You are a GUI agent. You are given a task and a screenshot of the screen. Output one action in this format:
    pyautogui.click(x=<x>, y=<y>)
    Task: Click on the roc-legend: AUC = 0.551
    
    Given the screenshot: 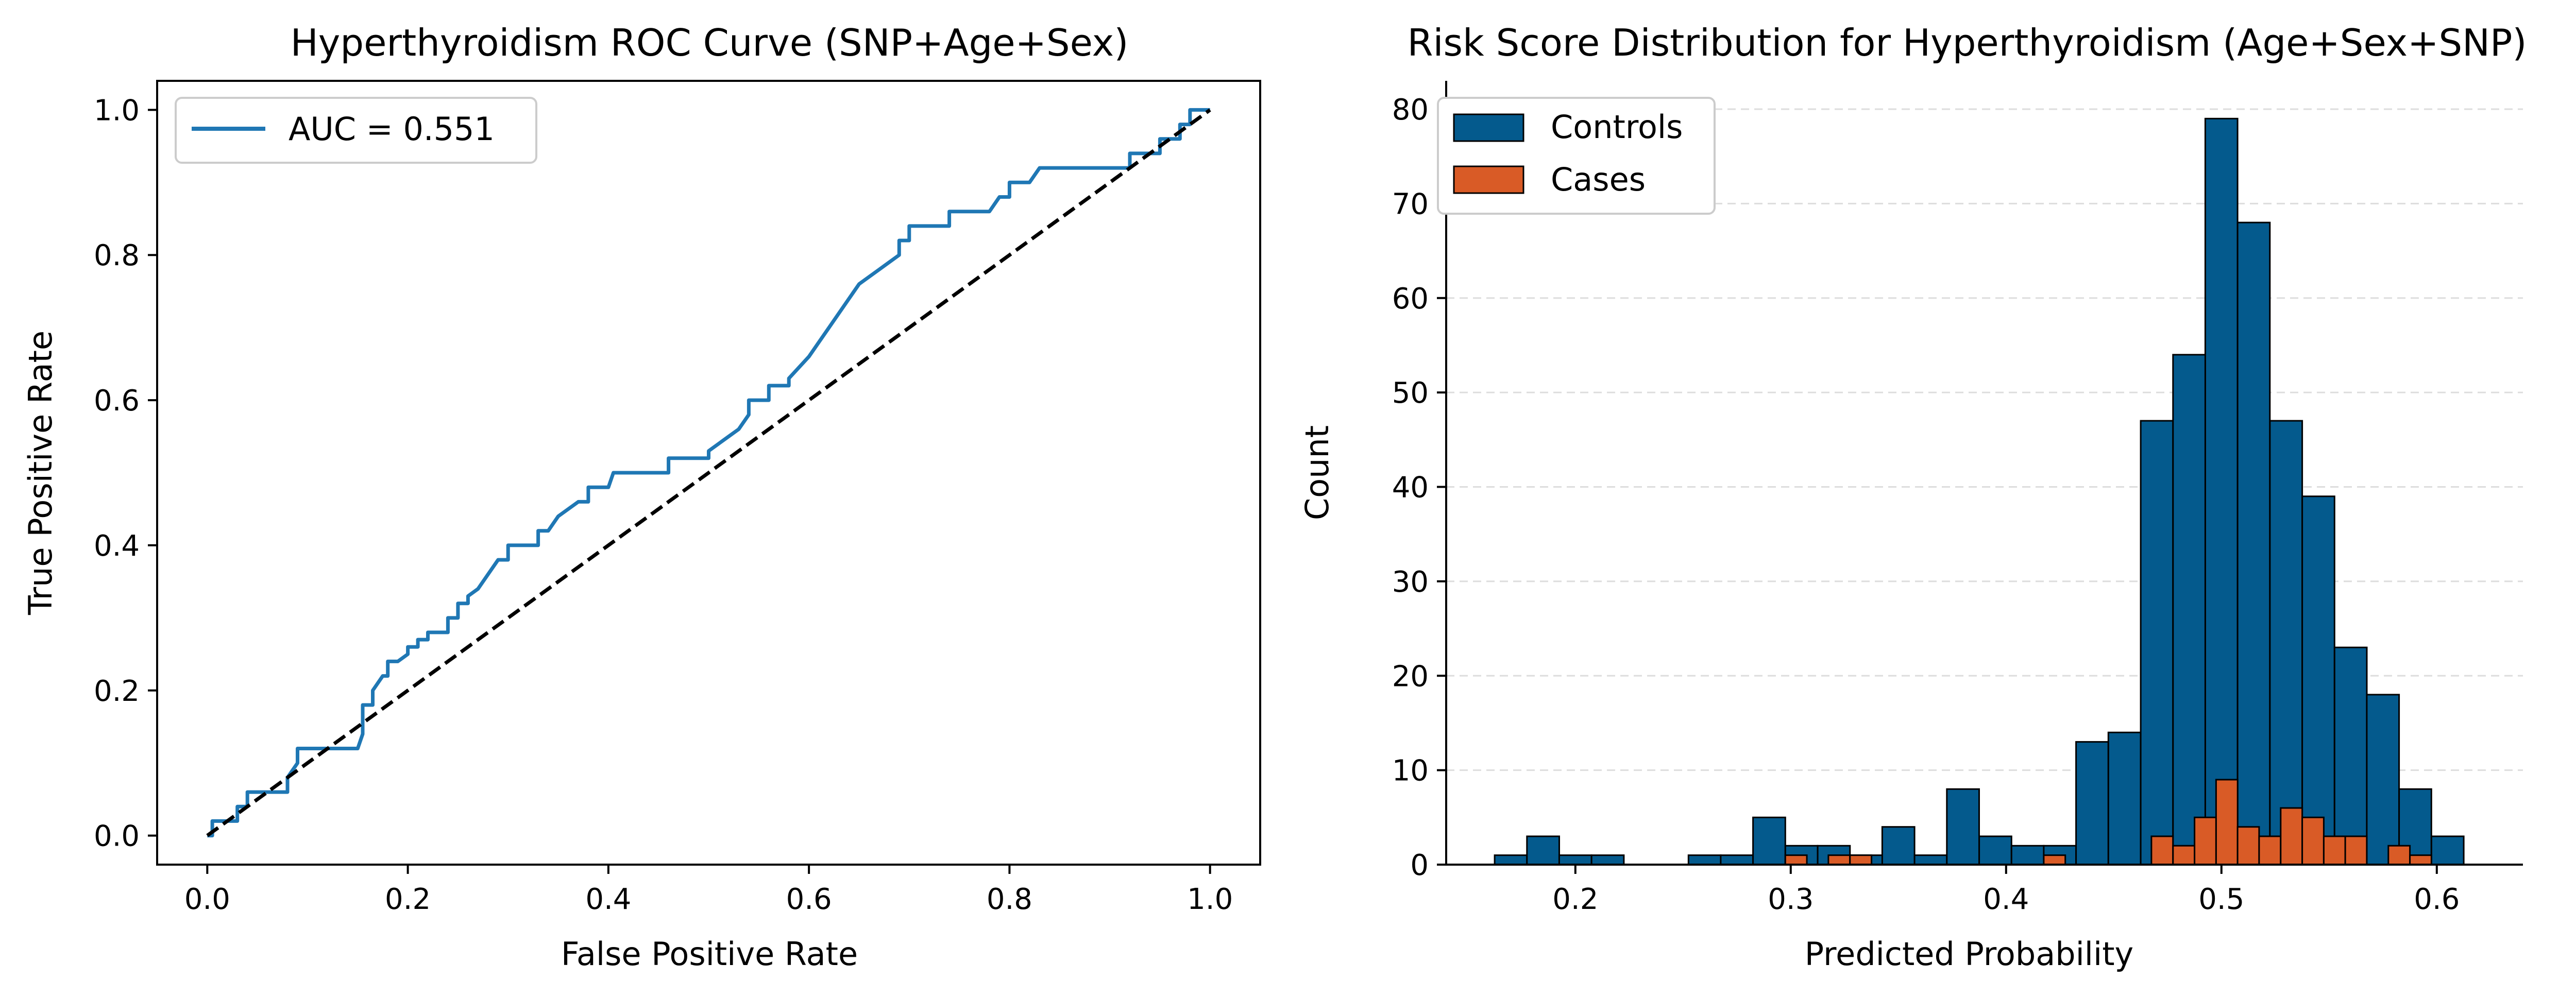 What is the action you would take?
    pyautogui.click(x=356, y=130)
    